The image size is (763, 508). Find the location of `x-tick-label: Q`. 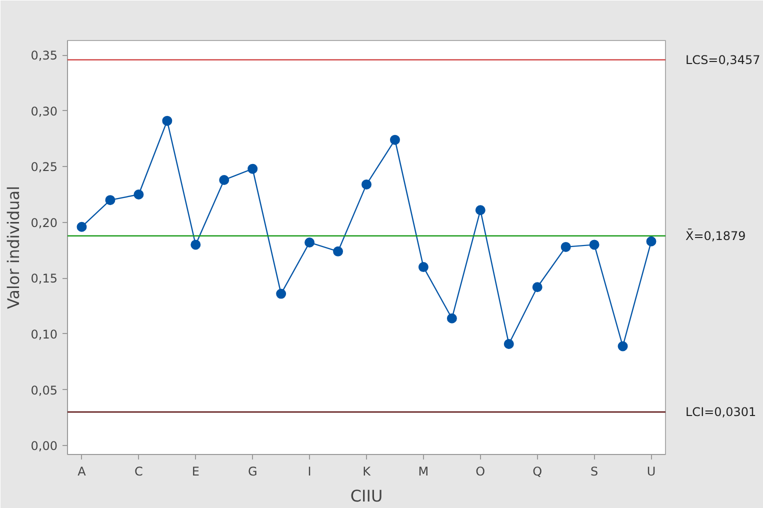

x-tick-label: Q is located at coordinates (537, 471).